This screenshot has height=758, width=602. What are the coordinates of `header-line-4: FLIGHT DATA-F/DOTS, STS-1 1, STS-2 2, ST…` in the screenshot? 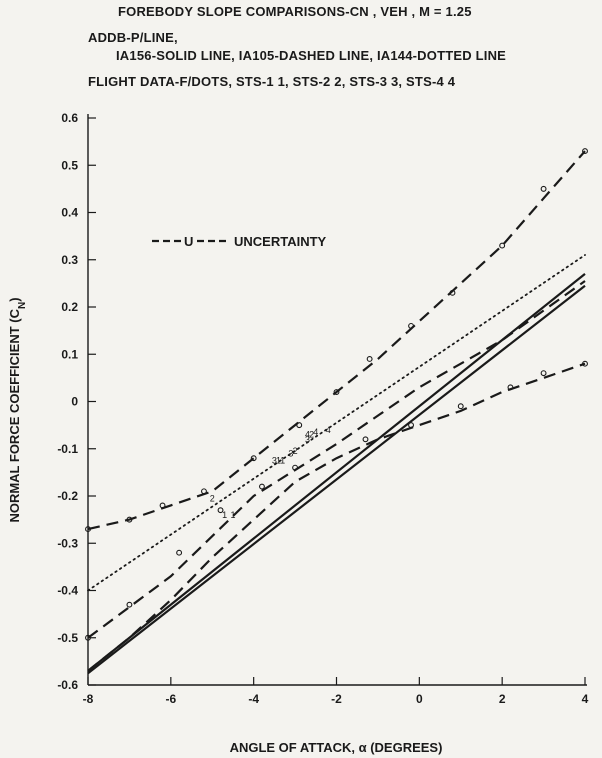 It's located at (272, 81).